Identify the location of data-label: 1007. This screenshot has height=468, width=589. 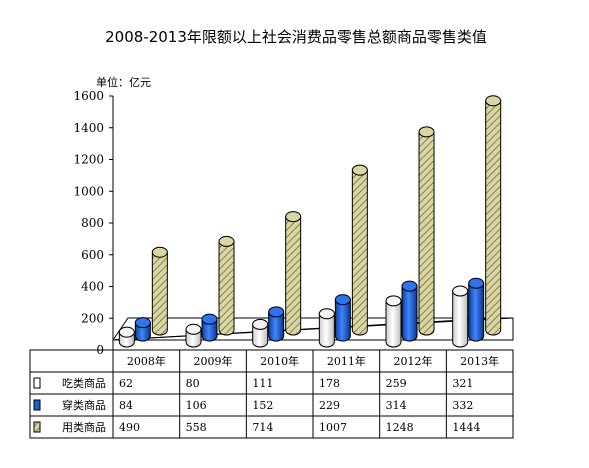
(333, 427).